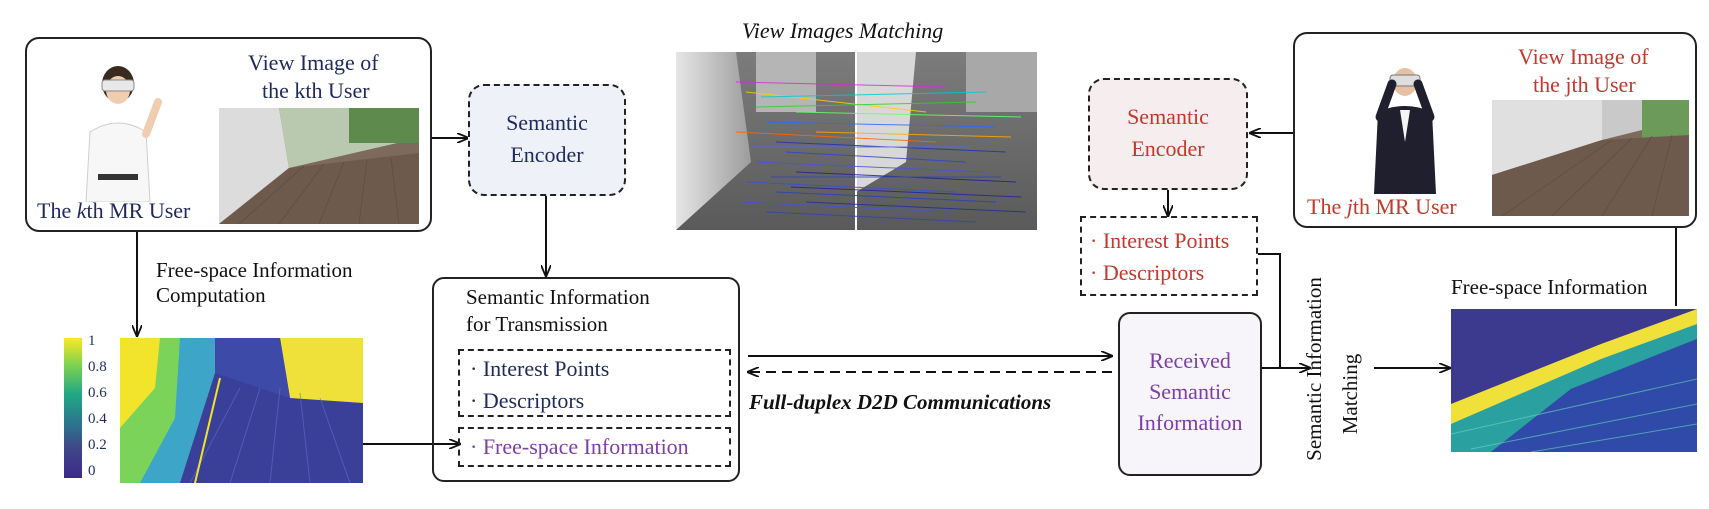 The height and width of the screenshot is (509, 1709). I want to click on jth-view-image, so click(1590, 158).